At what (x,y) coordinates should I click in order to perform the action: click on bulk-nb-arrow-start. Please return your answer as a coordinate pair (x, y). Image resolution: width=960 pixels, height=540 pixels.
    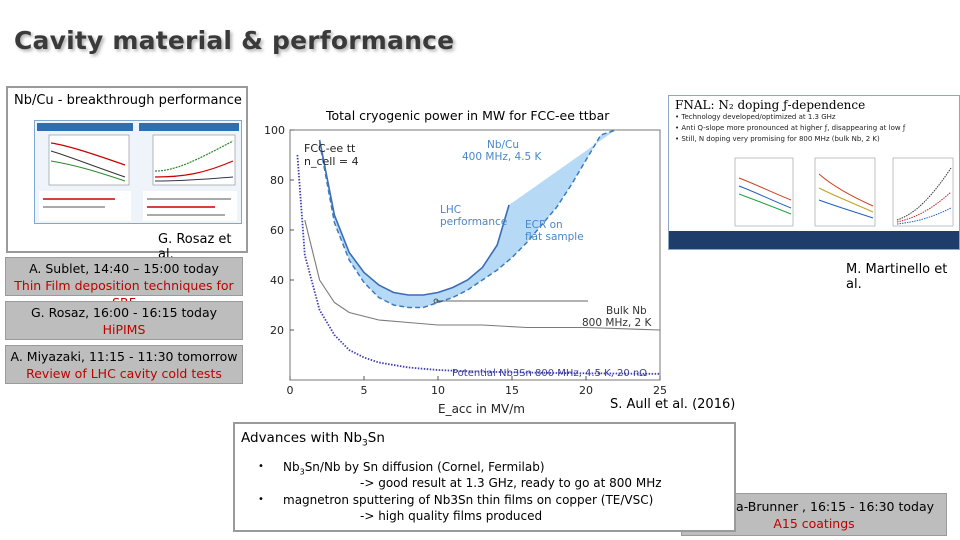
    Looking at the image, I should click on (436, 301).